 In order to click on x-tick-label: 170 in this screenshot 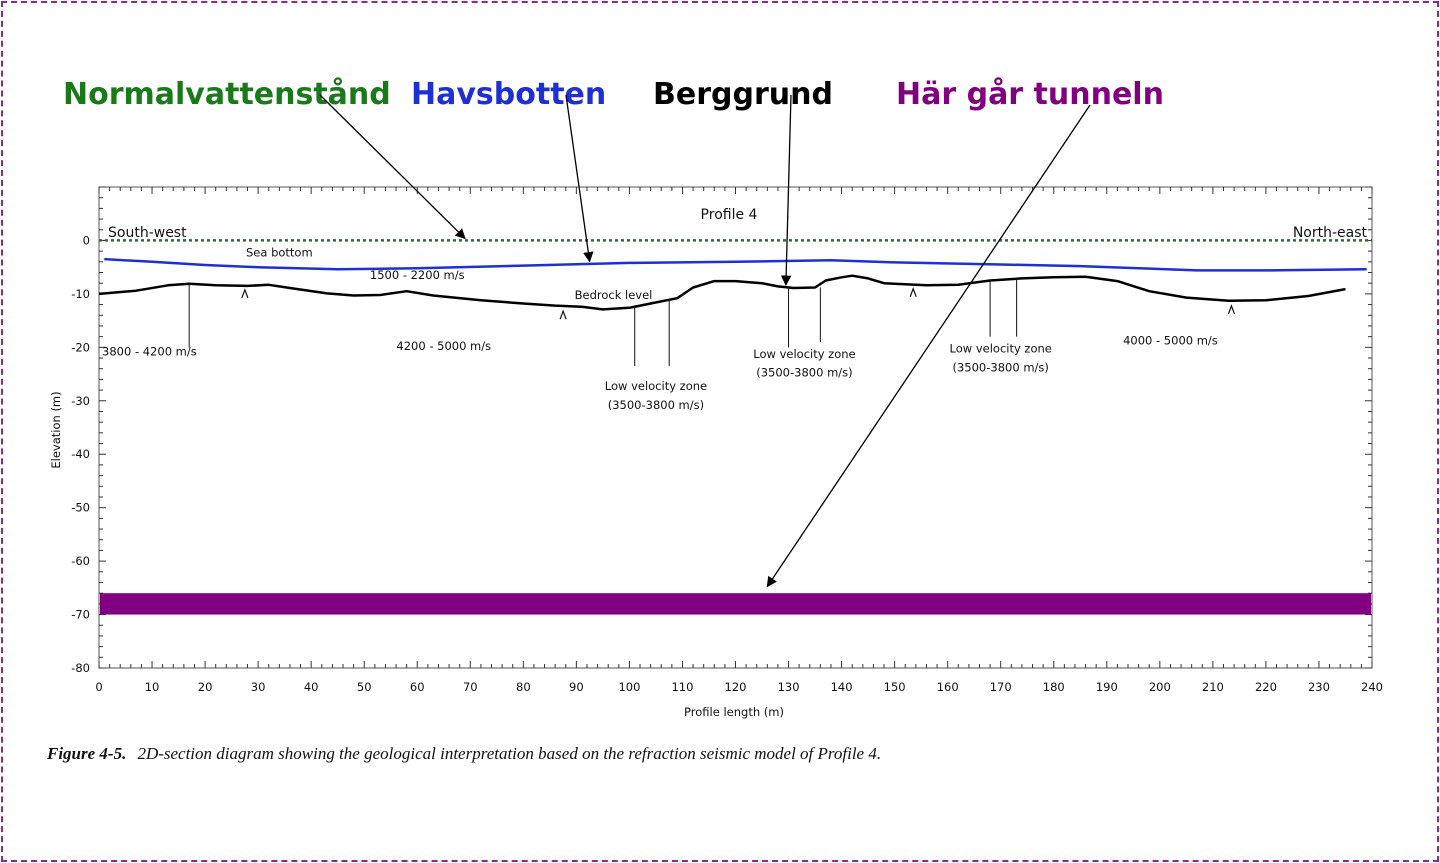, I will do `click(1001, 687)`.